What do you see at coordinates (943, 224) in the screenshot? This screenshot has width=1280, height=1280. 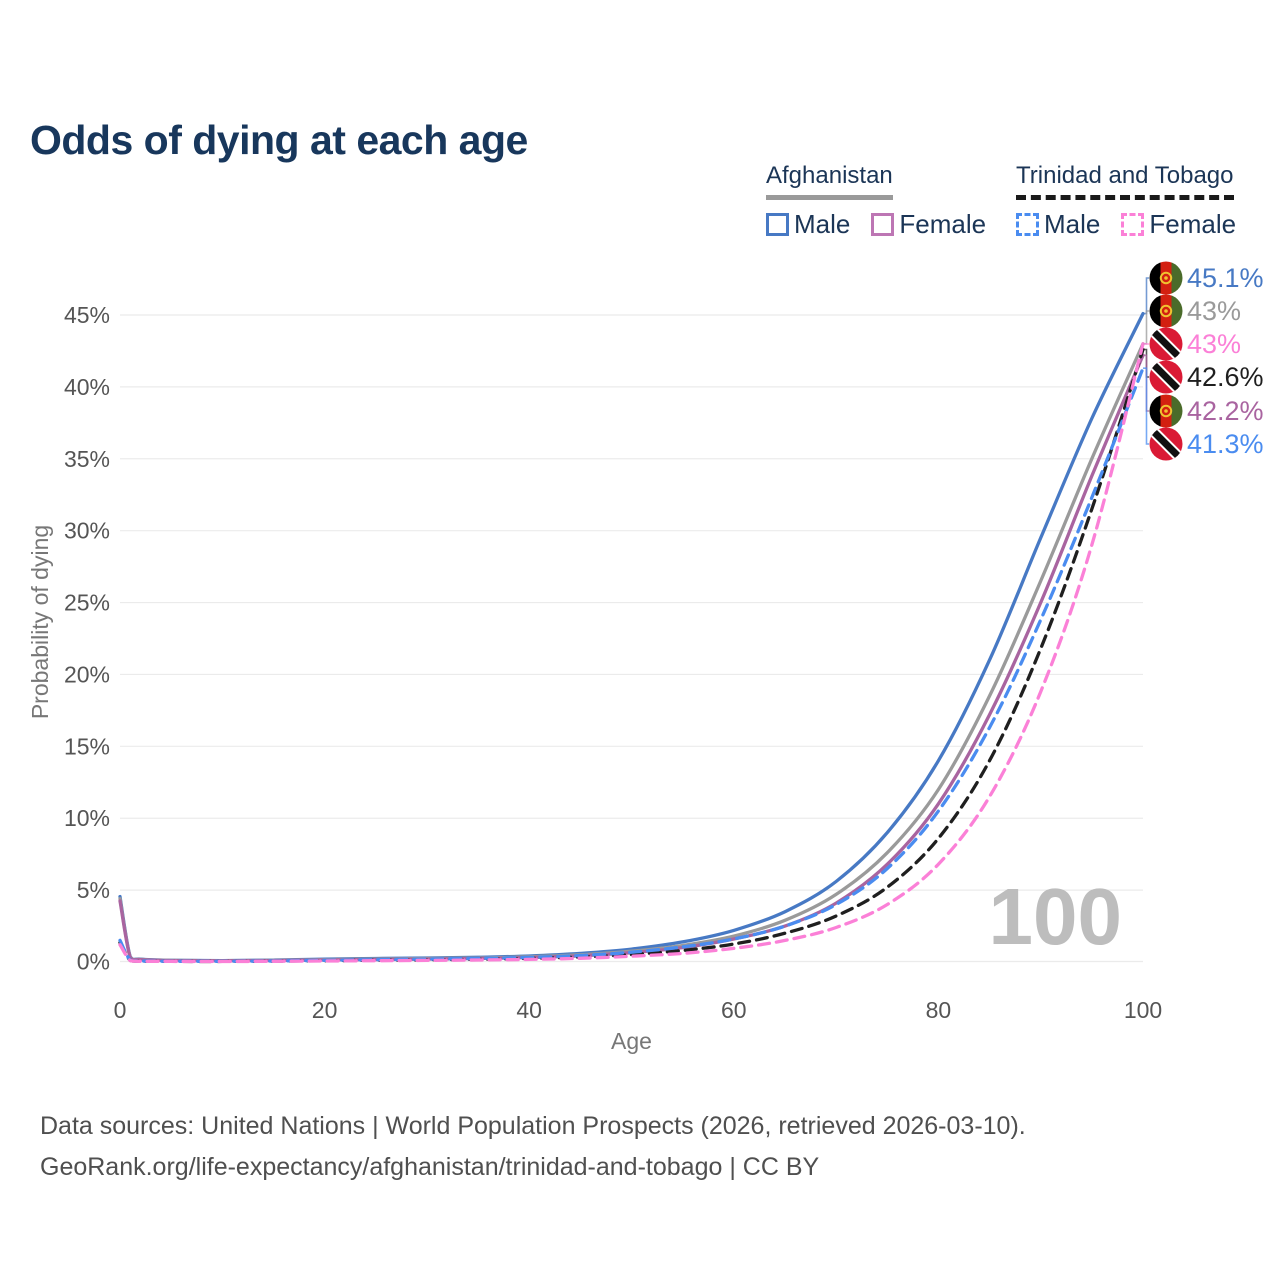 I see `legend-label-afghanistan-female: Female` at bounding box center [943, 224].